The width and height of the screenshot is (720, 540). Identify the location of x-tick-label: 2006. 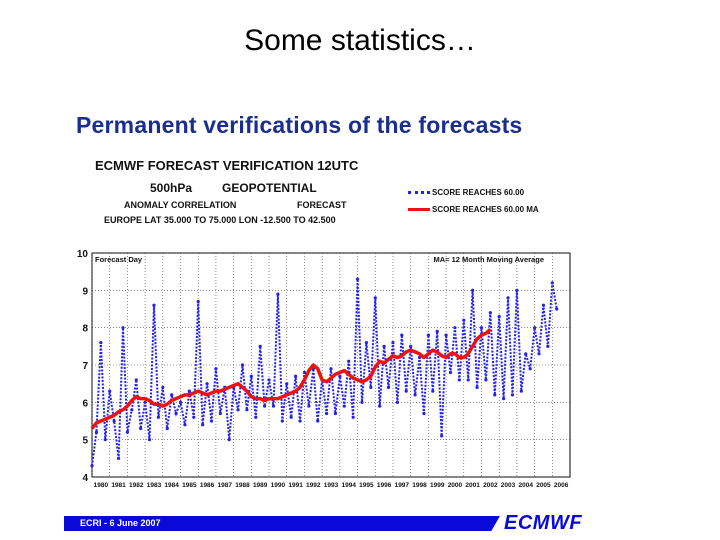
(561, 485).